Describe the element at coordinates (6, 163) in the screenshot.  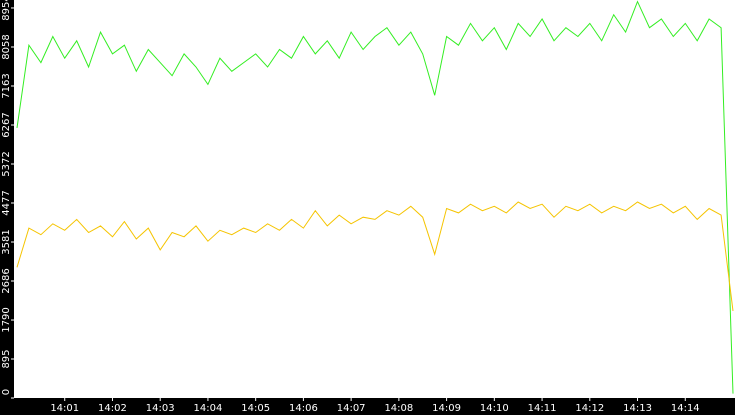
I see `y-tick-label: 5372` at that location.